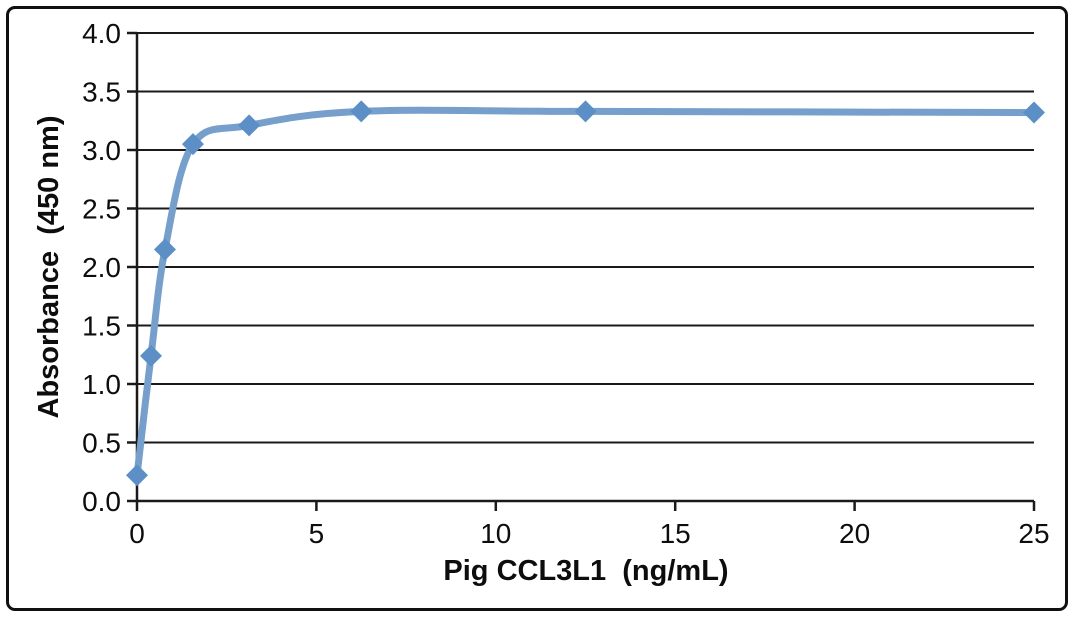  Describe the element at coordinates (101, 267) in the screenshot. I see `y-tick-label: 2.0` at that location.